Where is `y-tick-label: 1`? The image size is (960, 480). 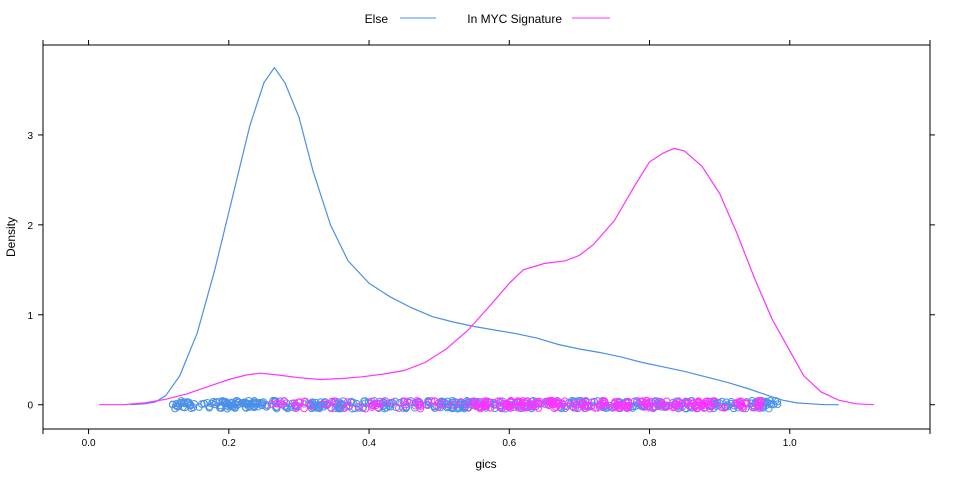 y-tick-label: 1 is located at coordinates (30, 316).